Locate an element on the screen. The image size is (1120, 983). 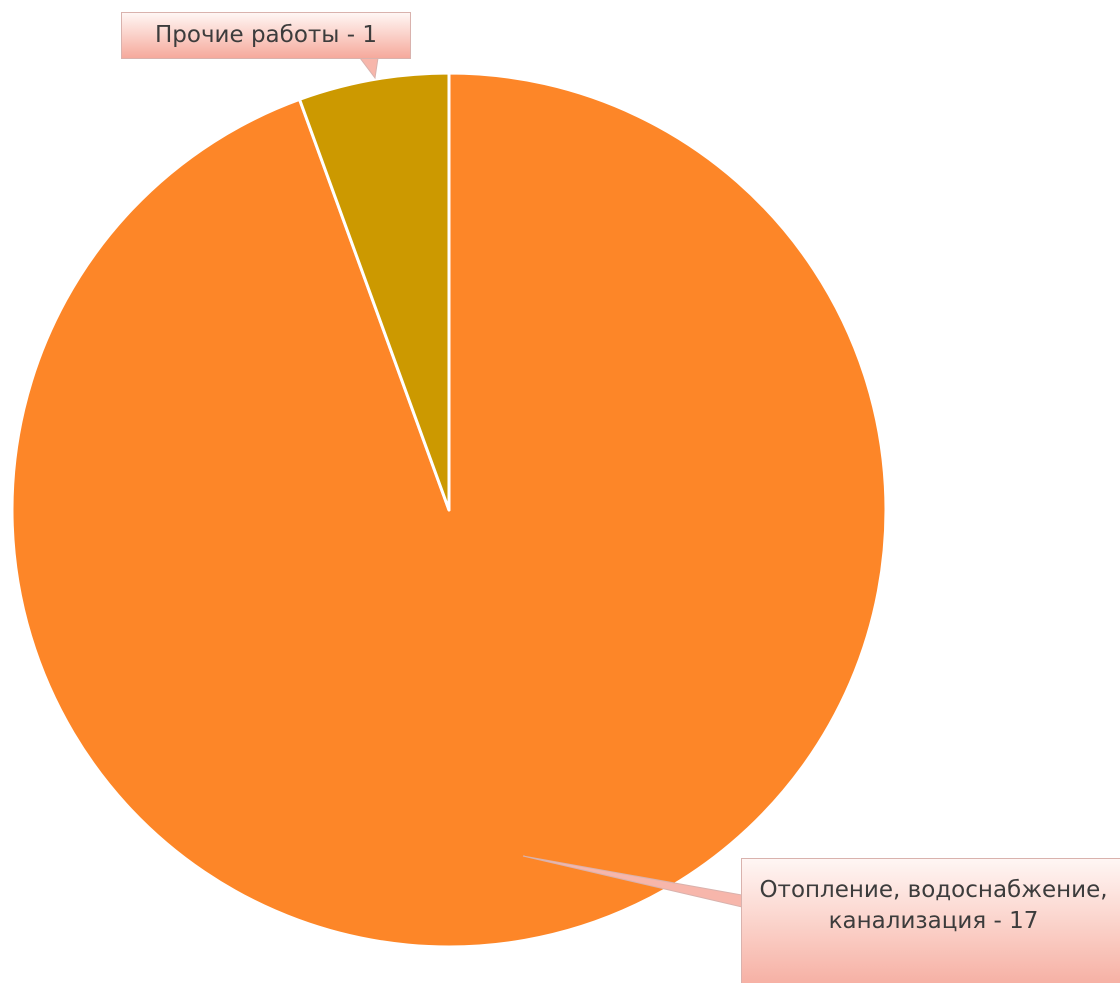
leader-line-other is located at coordinates (369, 68).